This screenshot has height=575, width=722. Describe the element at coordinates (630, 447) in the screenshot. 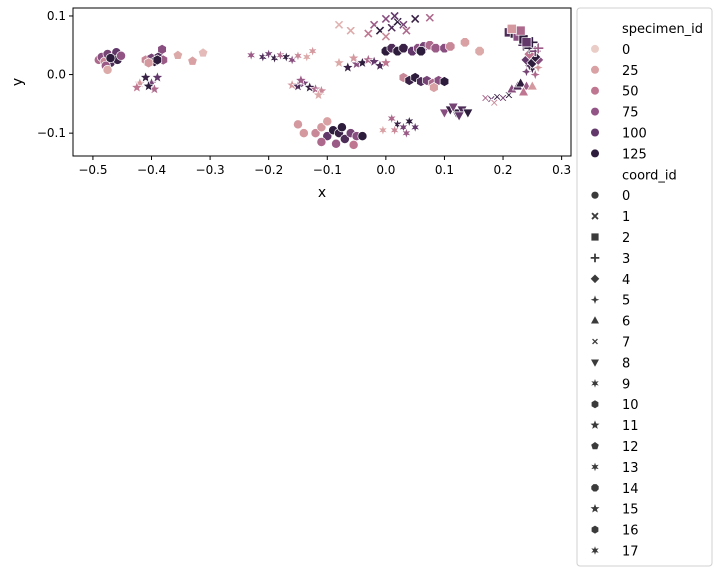

I see `legend-style-label: 12` at that location.